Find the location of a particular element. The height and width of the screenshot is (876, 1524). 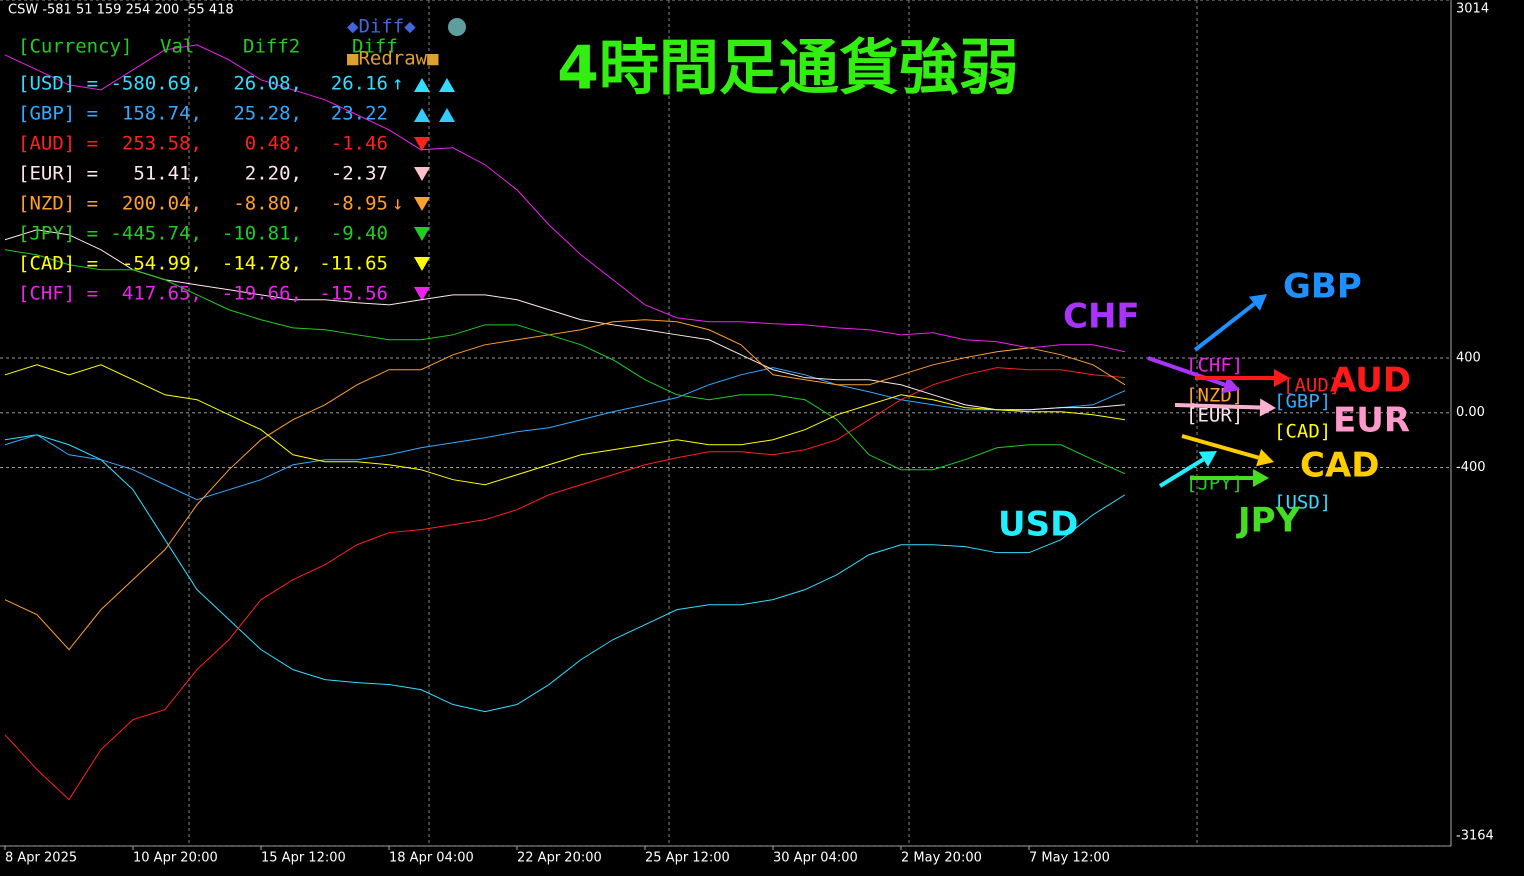

y-tick-label: 400 is located at coordinates (1468, 357).